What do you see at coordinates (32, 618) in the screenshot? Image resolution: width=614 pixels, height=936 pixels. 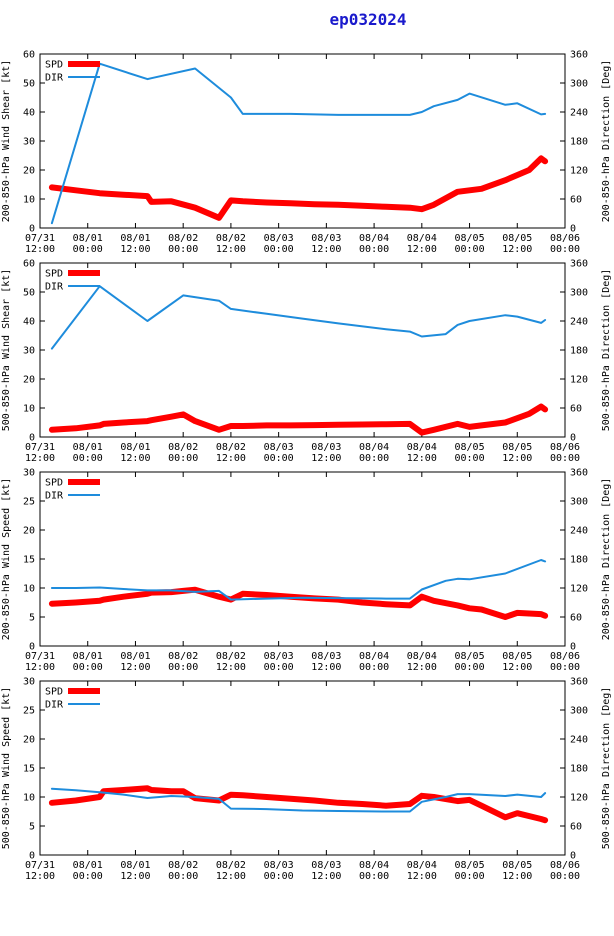 I see `y-tick-label: 5` at bounding box center [32, 618].